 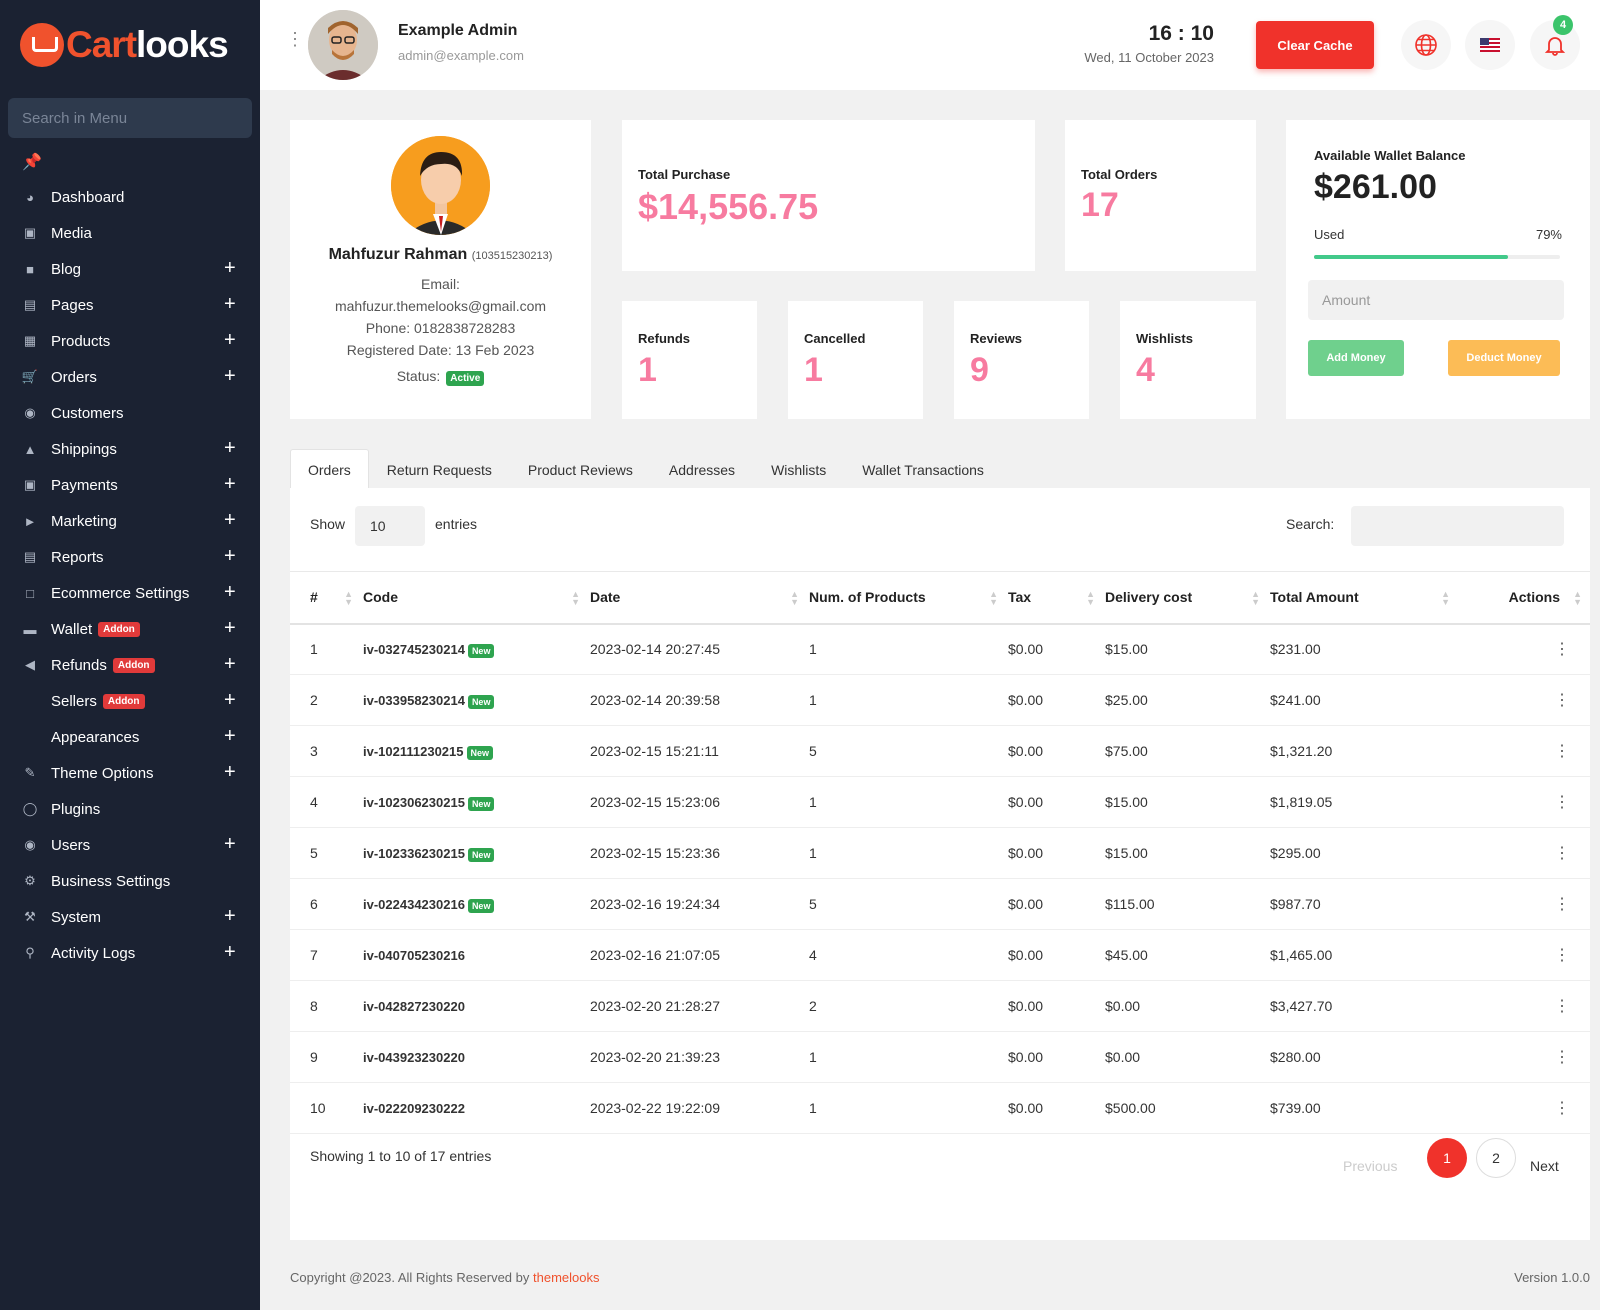 What do you see at coordinates (1365, 598) in the screenshot?
I see `column-header-total-amount: Total Amount ▲ ▼` at bounding box center [1365, 598].